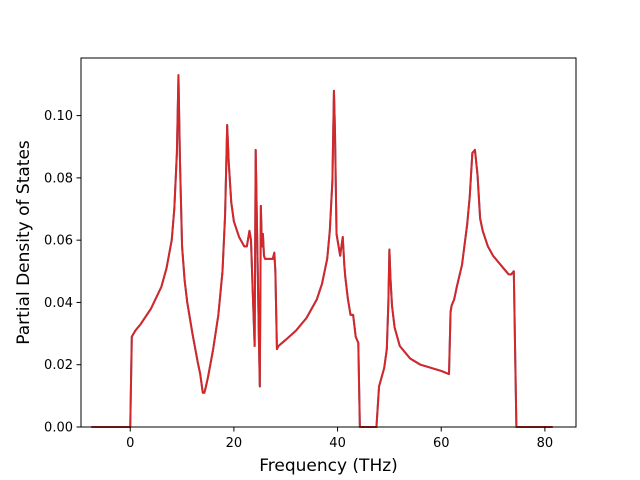  What do you see at coordinates (441, 443) in the screenshot?
I see `x-tick-label: 60` at bounding box center [441, 443].